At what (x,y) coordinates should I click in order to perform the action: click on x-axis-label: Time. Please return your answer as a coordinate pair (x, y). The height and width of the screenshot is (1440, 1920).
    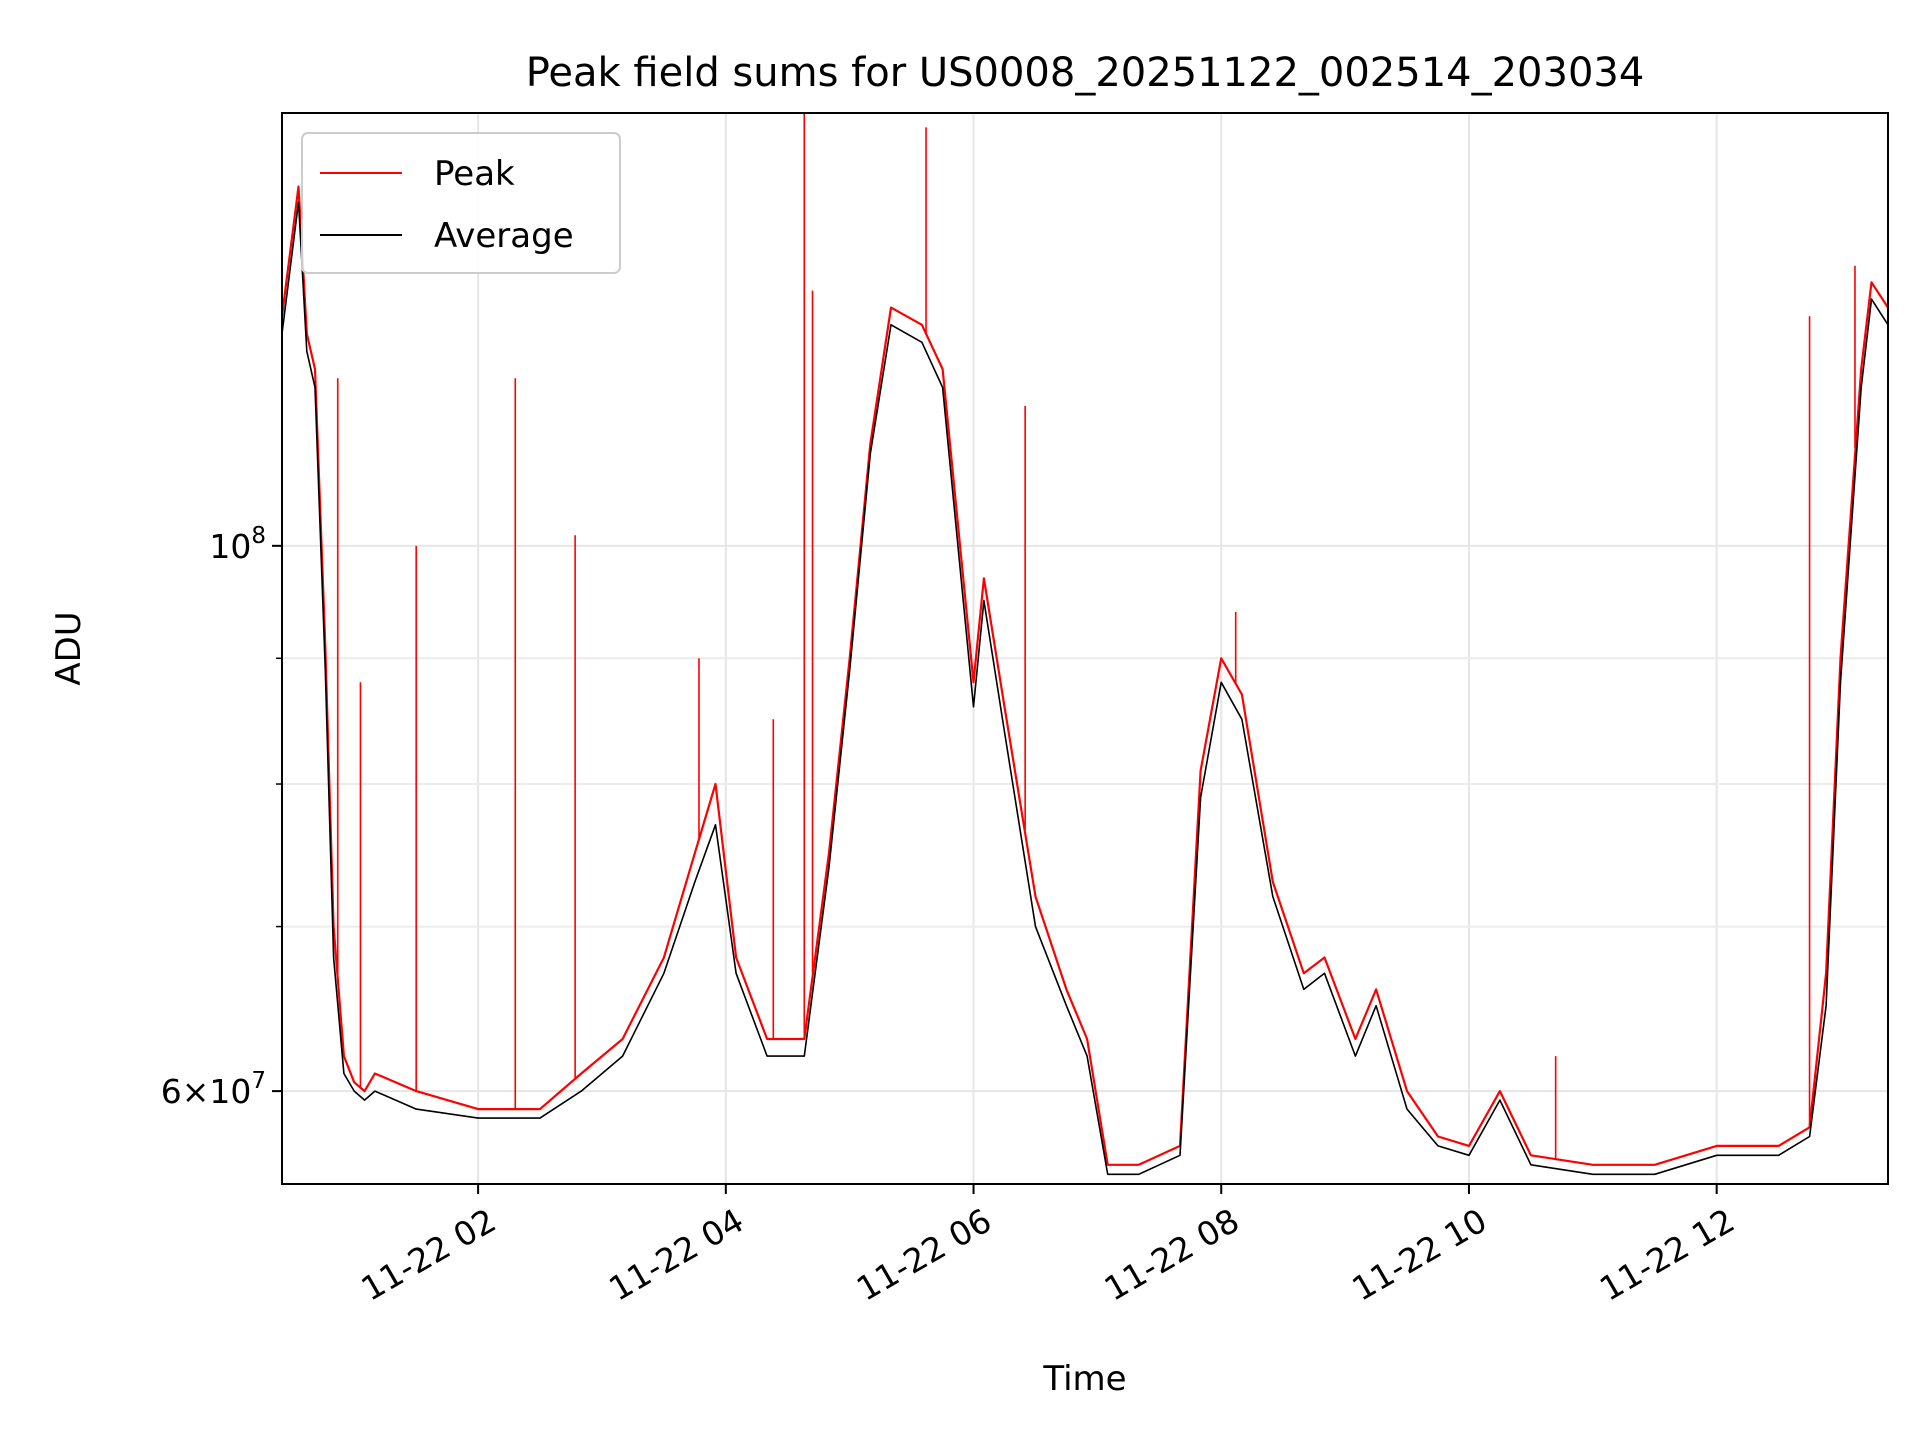
    Looking at the image, I should click on (1084, 1379).